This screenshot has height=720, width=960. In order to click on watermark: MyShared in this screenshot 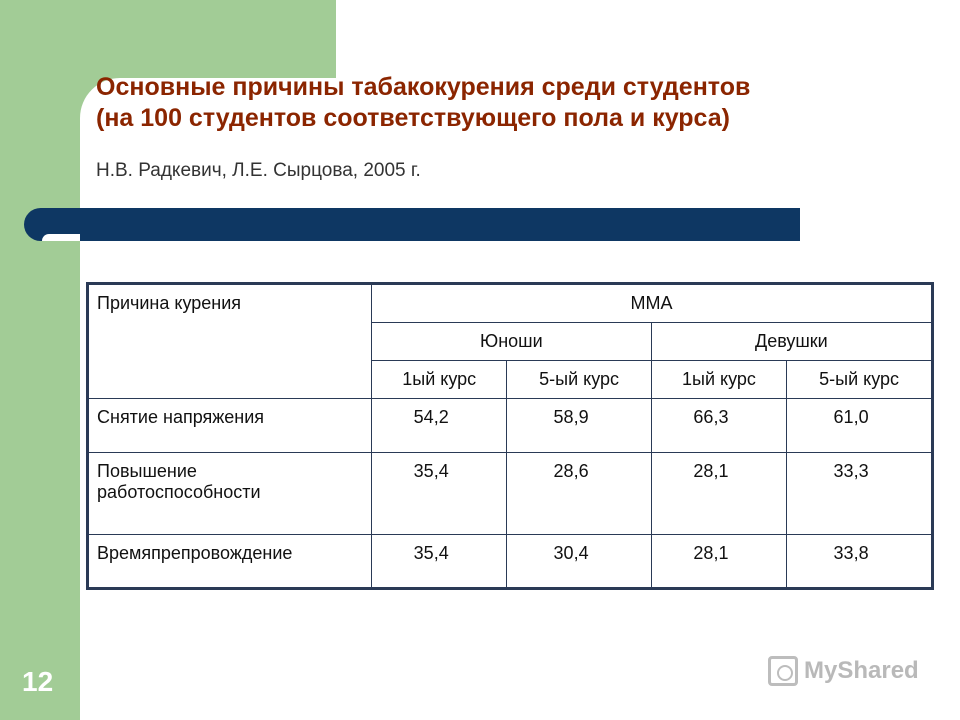, I will do `click(843, 671)`.